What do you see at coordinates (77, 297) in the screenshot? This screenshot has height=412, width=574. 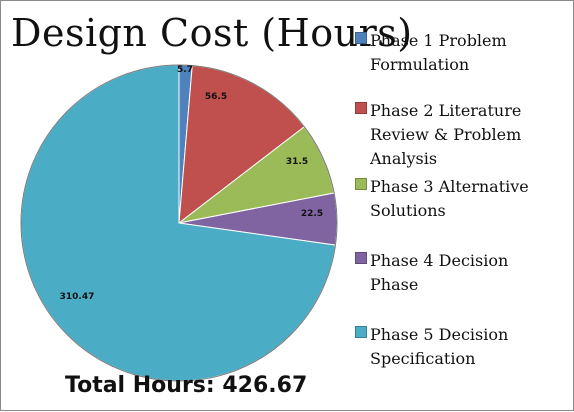 I see `data-label-phase-5: 310.47` at bounding box center [77, 297].